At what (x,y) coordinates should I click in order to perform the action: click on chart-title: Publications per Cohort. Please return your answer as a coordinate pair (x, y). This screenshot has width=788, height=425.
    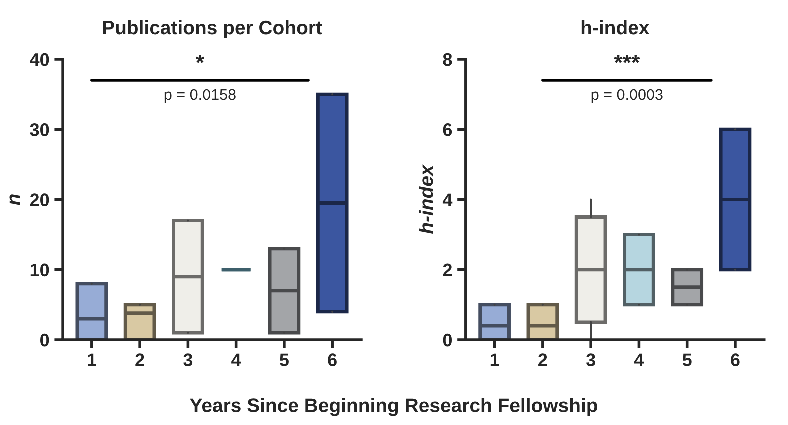
    Looking at the image, I should click on (212, 29).